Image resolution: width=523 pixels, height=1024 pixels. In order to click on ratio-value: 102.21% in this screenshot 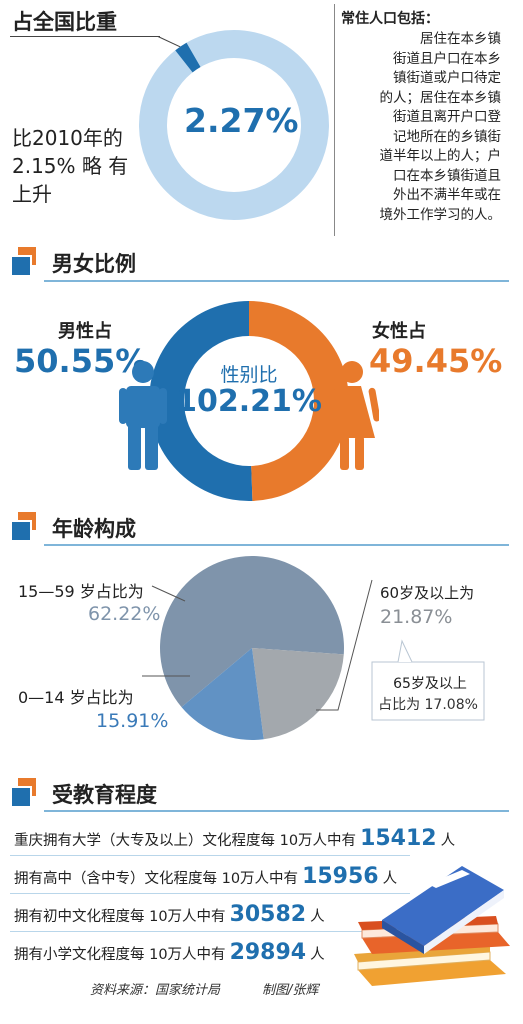, I will do `click(249, 401)`.